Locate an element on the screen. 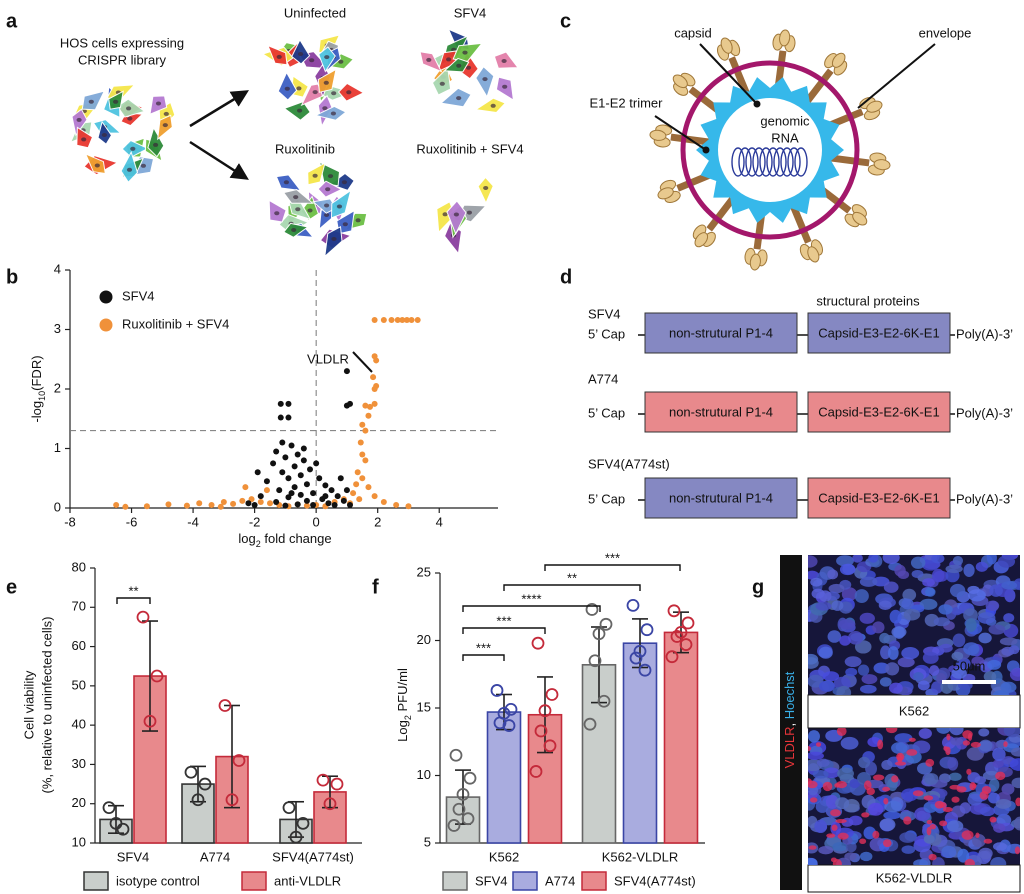 Image resolution: width=1024 pixels, height=894 pixels. y-tick-label: 1 is located at coordinates (57, 447).